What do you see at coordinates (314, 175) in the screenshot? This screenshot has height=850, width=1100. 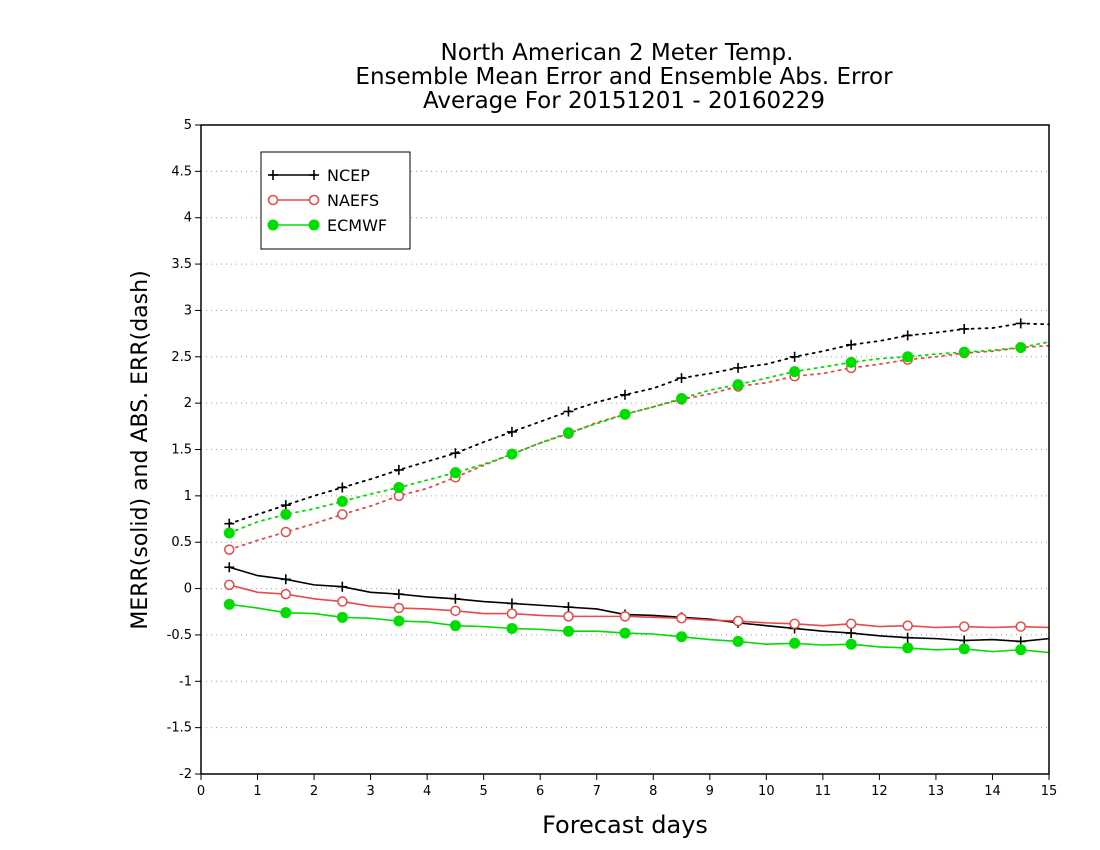 I see `legend-marker-ncep` at bounding box center [314, 175].